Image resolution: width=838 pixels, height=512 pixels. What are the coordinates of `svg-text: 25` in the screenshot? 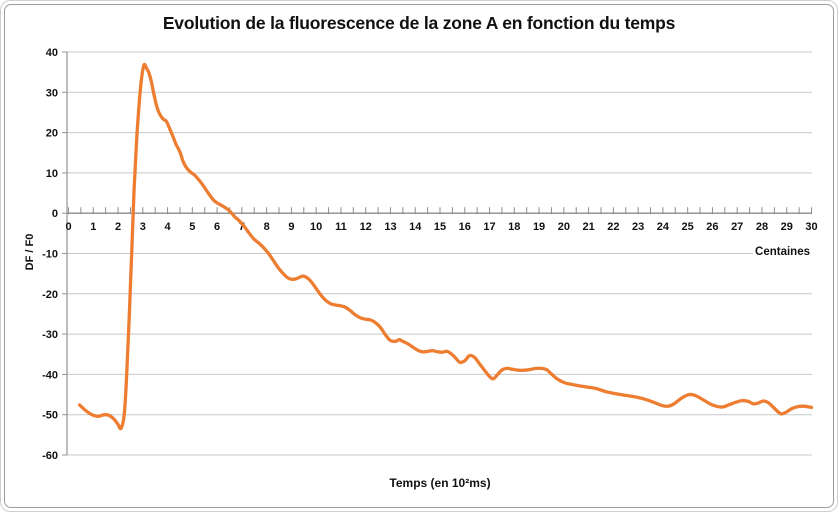 It's located at (688, 227).